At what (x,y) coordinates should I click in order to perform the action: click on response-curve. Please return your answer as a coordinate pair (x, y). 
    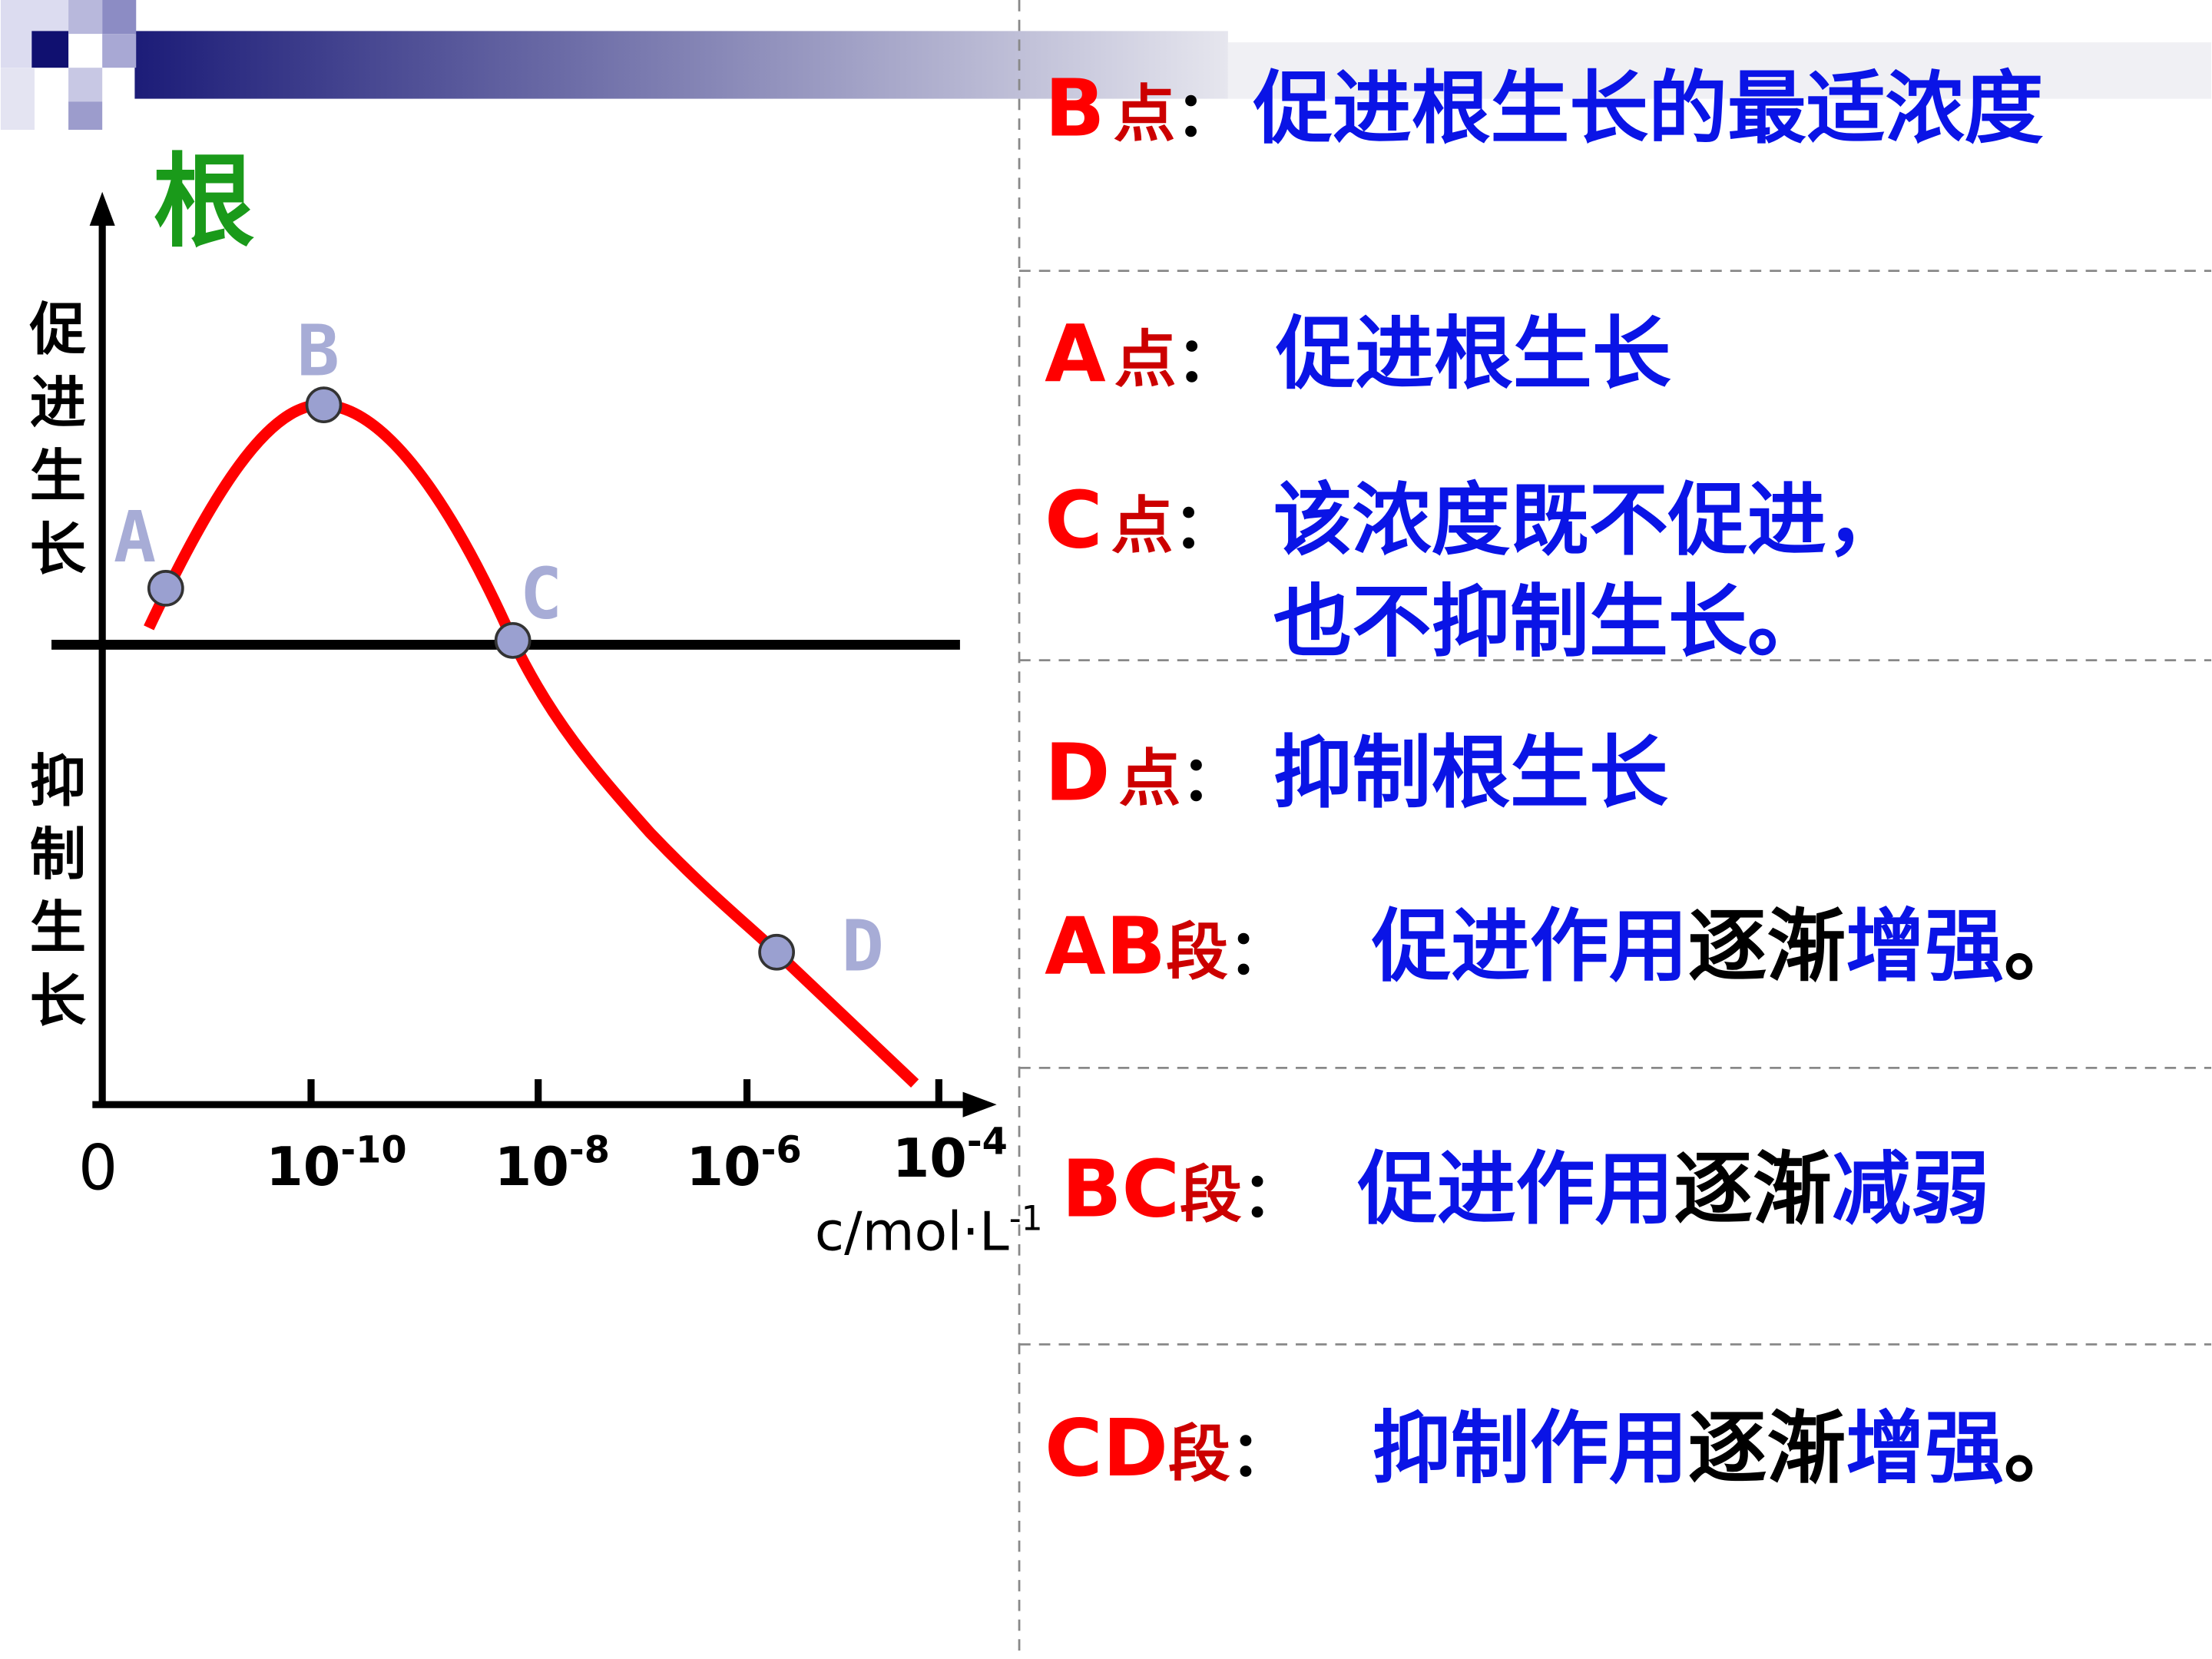
    Looking at the image, I should click on (531, 744).